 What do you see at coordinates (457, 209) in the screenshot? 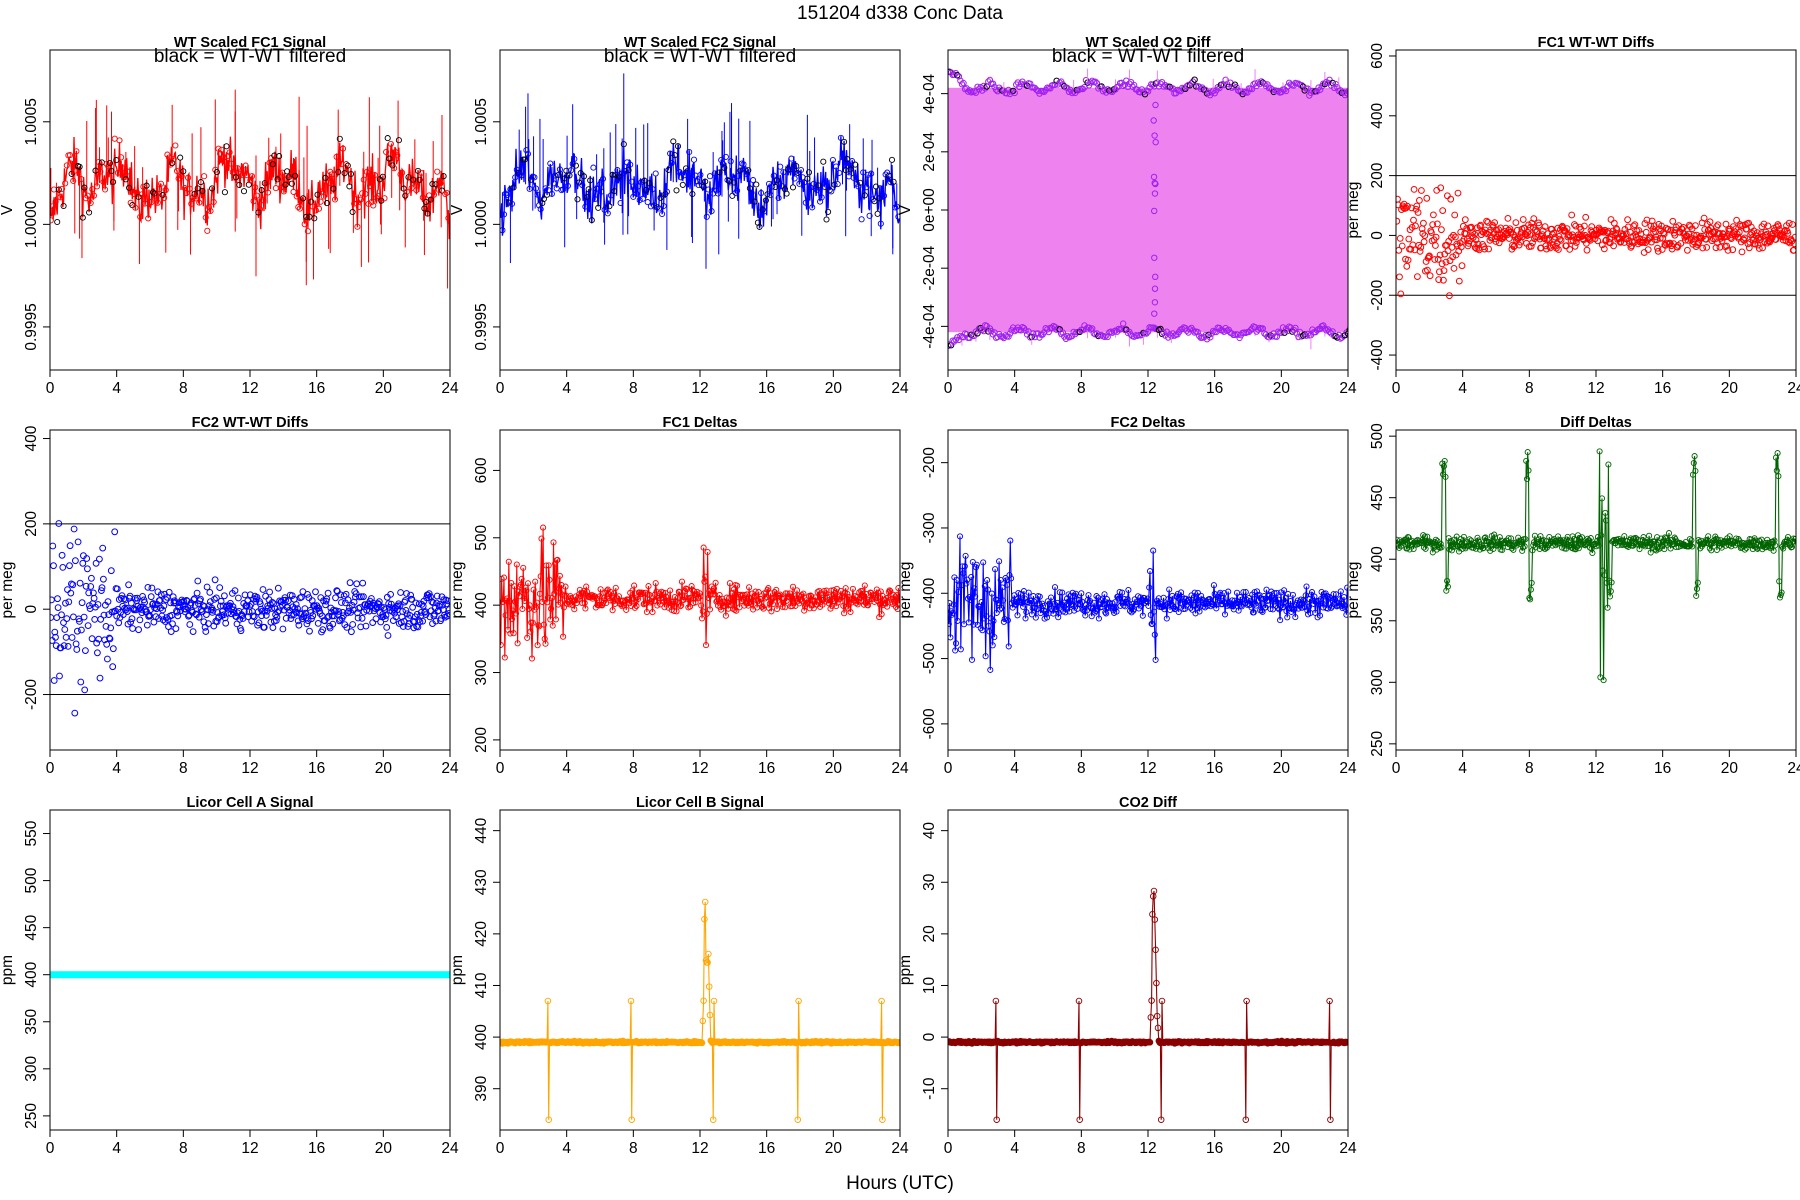
I see `y-axis-label: V` at bounding box center [457, 209].